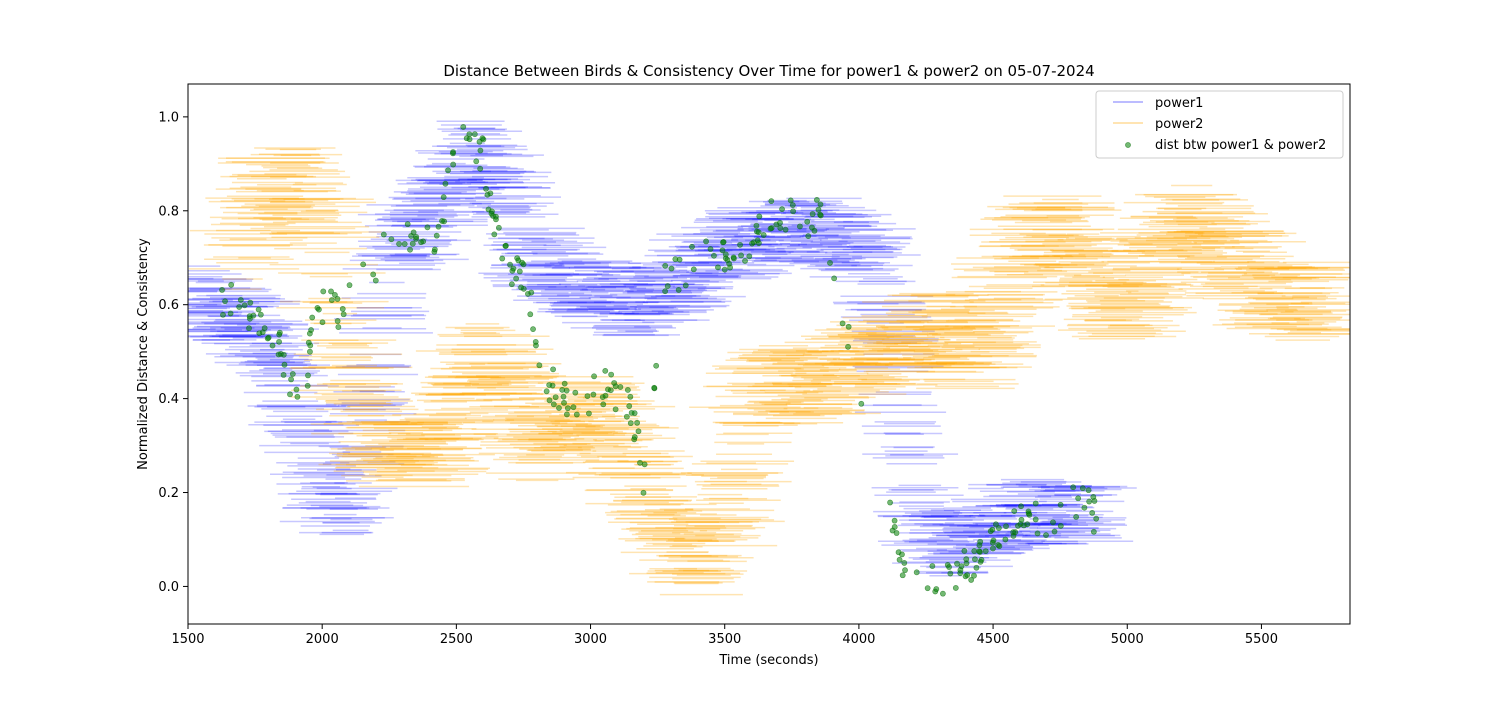 This screenshot has height=704, width=1500. I want to click on legend-box, so click(1219, 124).